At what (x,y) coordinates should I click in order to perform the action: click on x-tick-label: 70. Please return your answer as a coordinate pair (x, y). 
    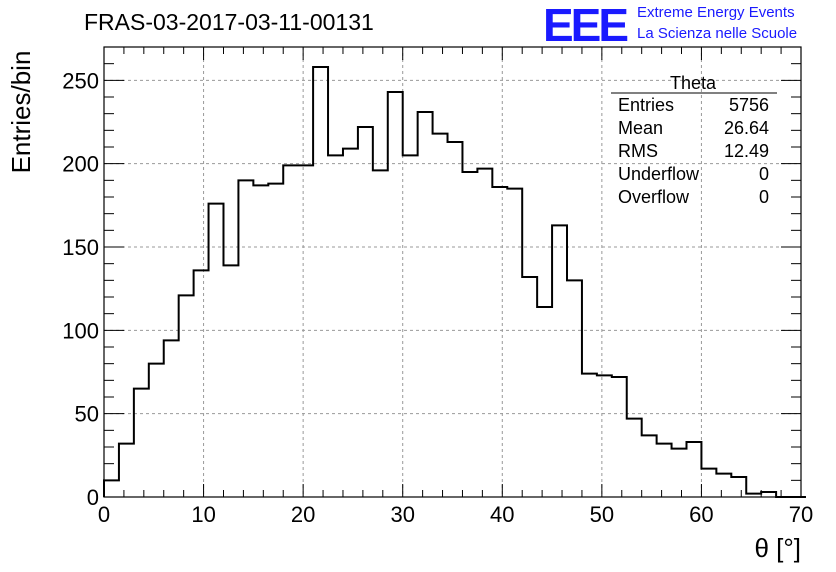
    Looking at the image, I should click on (801, 514).